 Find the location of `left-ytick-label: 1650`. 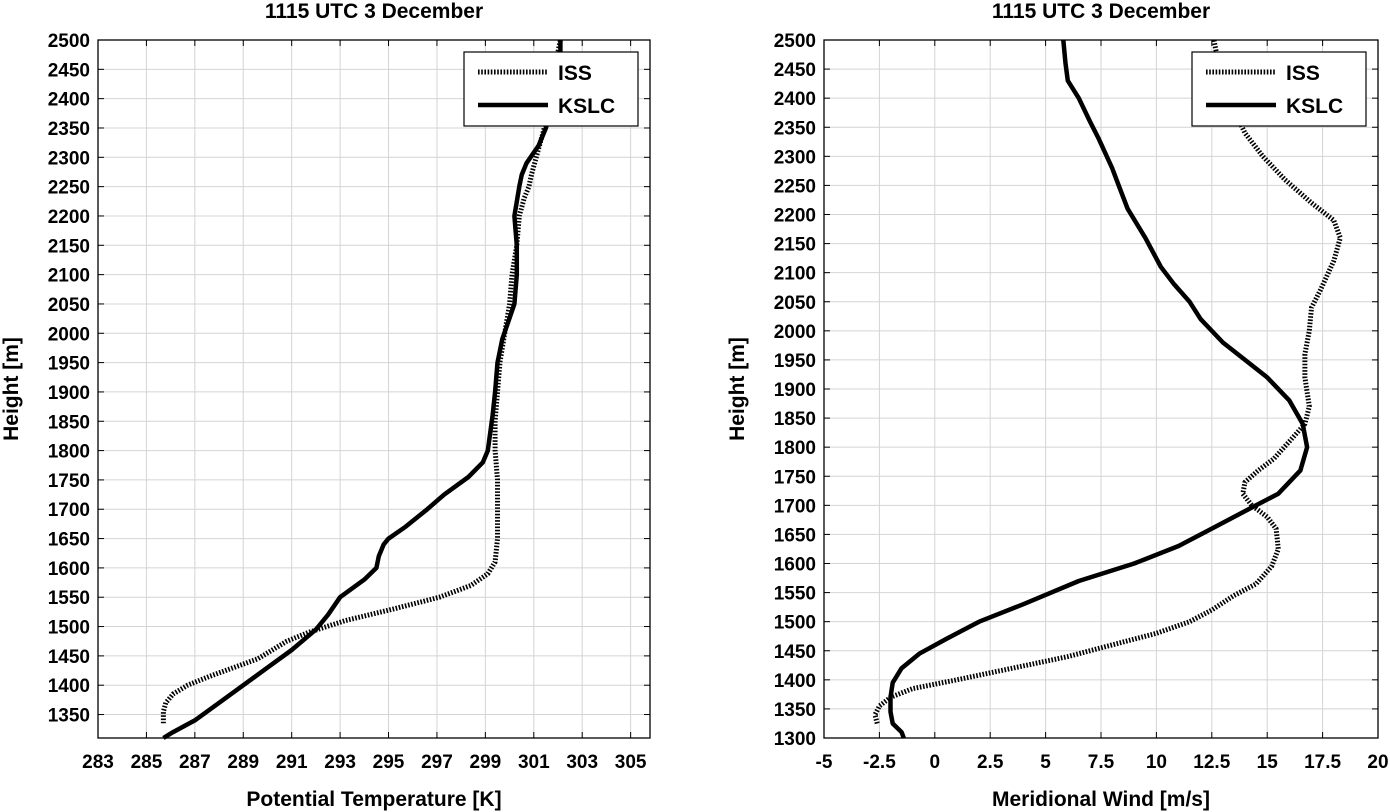

left-ytick-label: 1650 is located at coordinates (69, 540).